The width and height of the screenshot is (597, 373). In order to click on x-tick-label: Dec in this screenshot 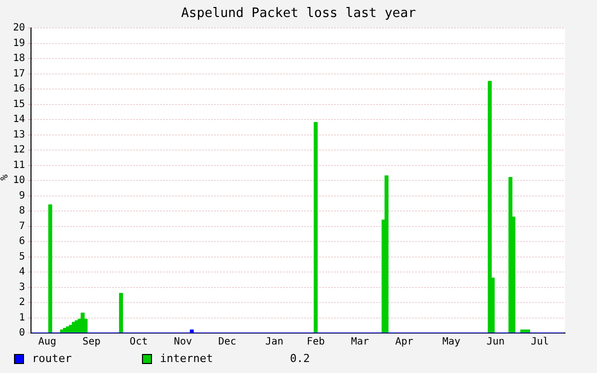, I will do `click(227, 342)`.